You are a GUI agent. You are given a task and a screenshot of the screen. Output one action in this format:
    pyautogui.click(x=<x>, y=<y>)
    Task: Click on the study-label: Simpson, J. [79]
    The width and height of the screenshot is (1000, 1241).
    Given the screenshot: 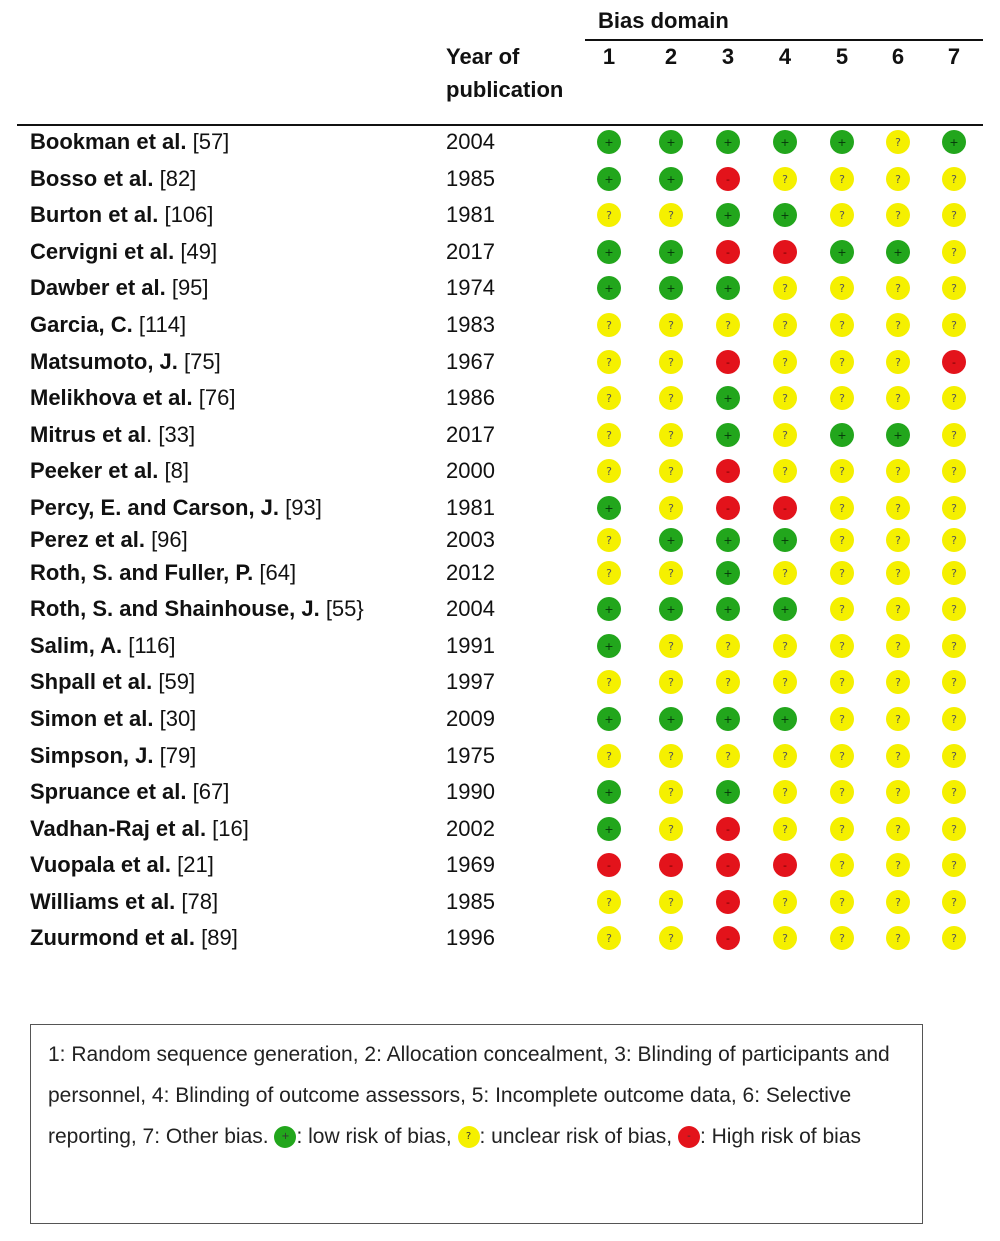 What is the action you would take?
    pyautogui.click(x=113, y=756)
    